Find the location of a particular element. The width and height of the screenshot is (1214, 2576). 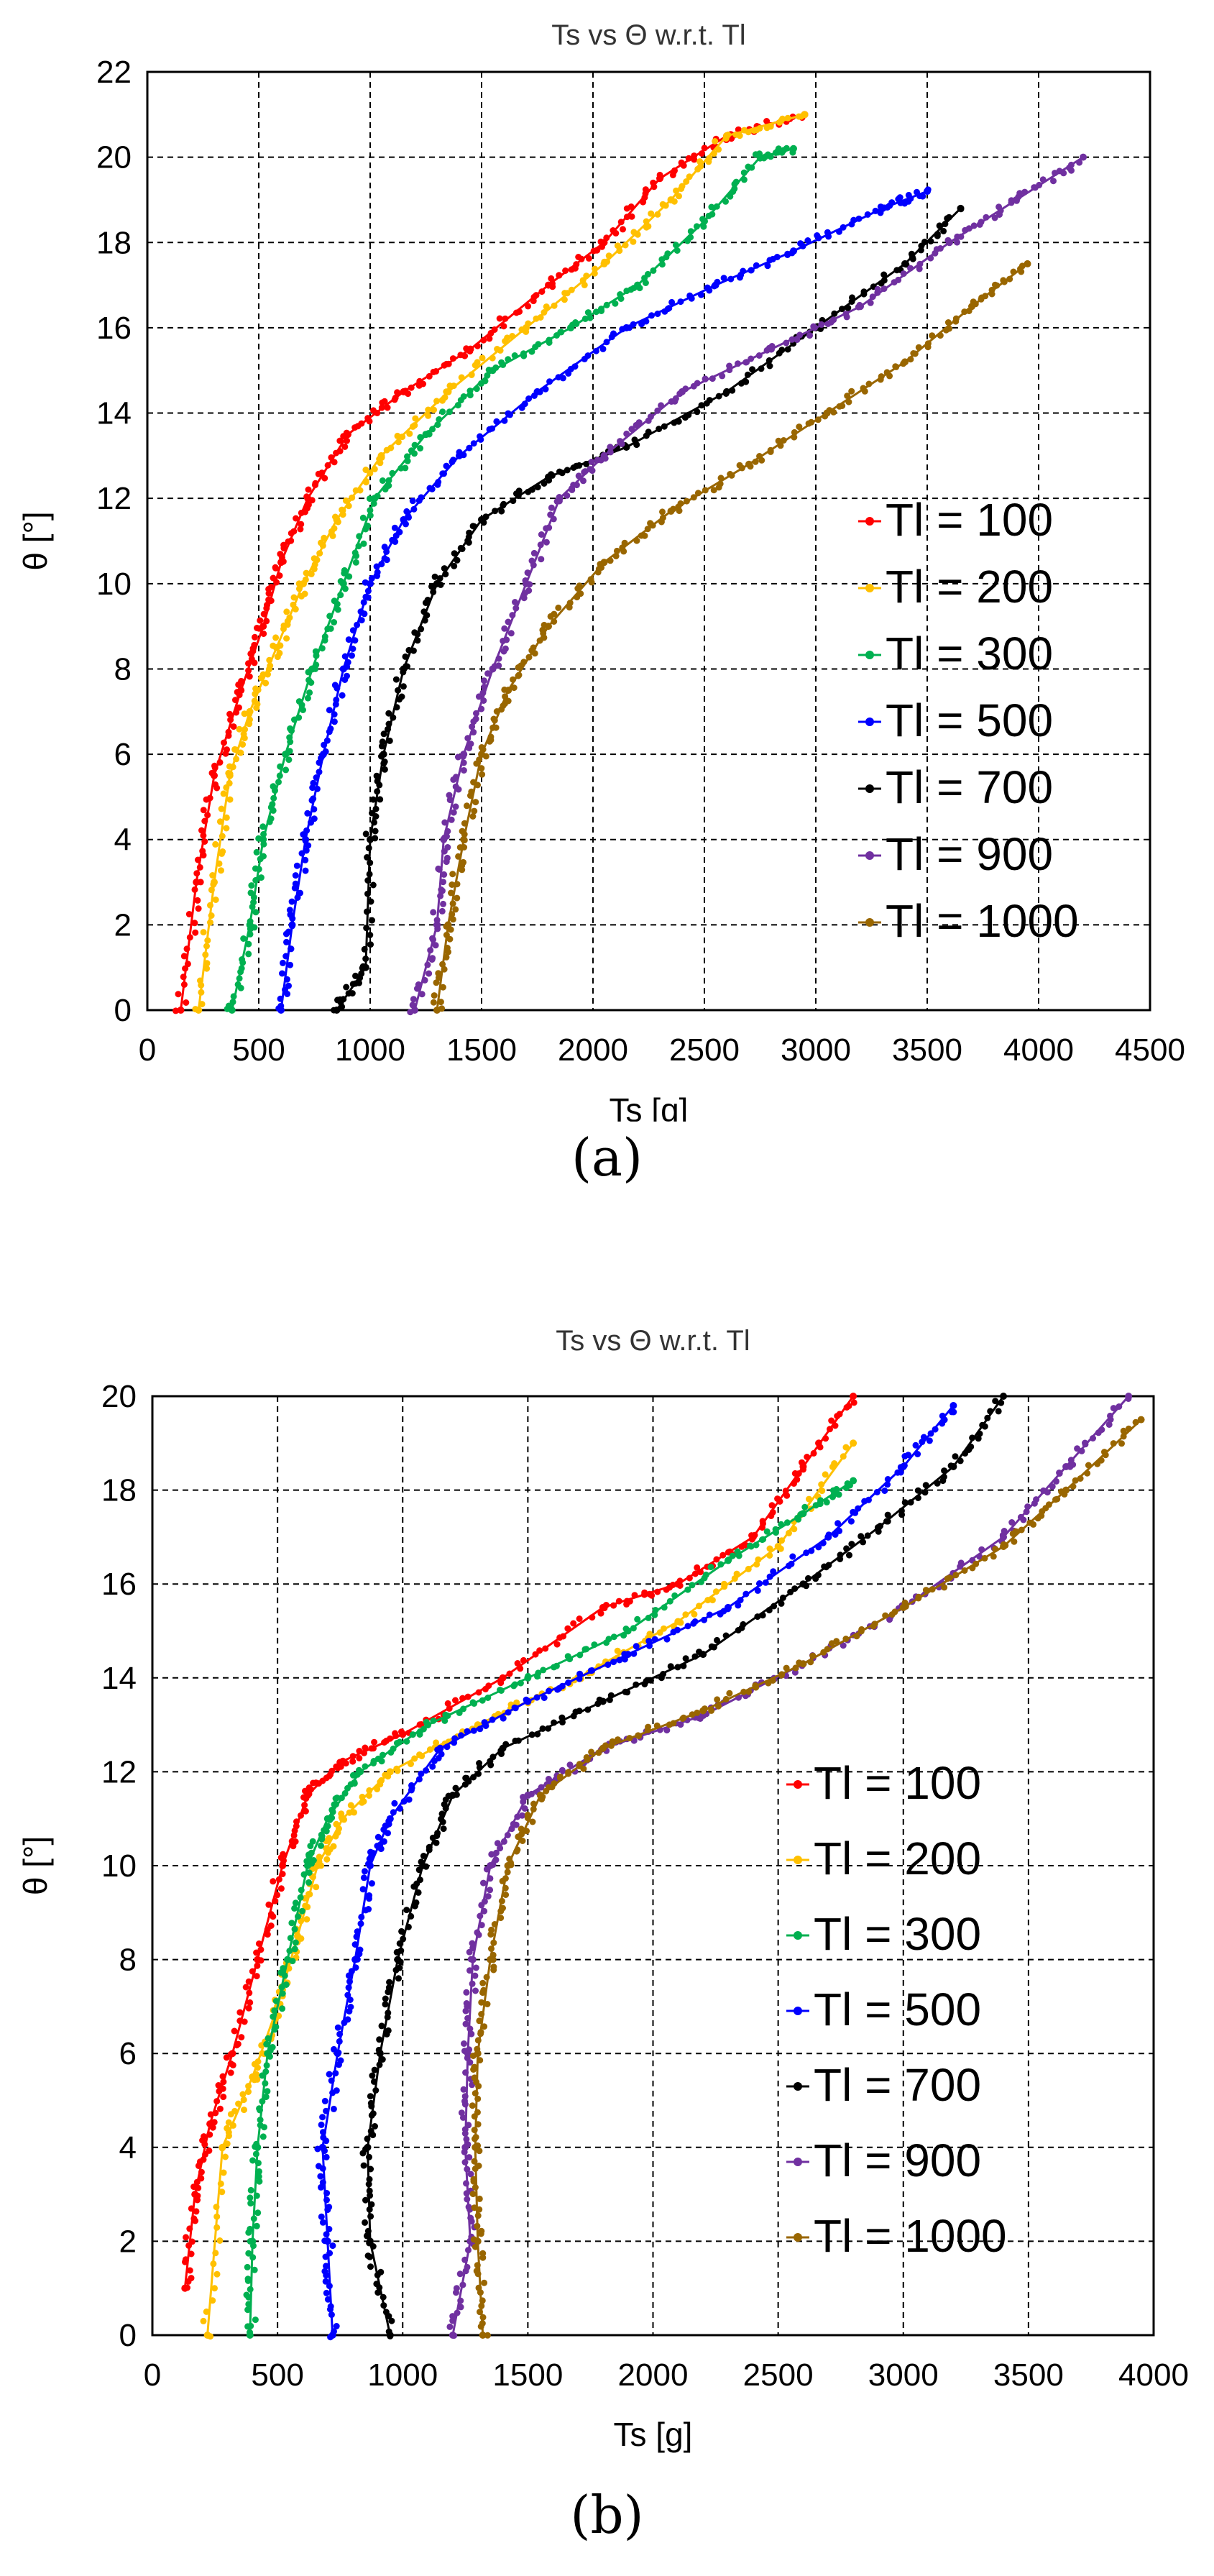

x-tick-label: 1500 is located at coordinates (482, 1050).